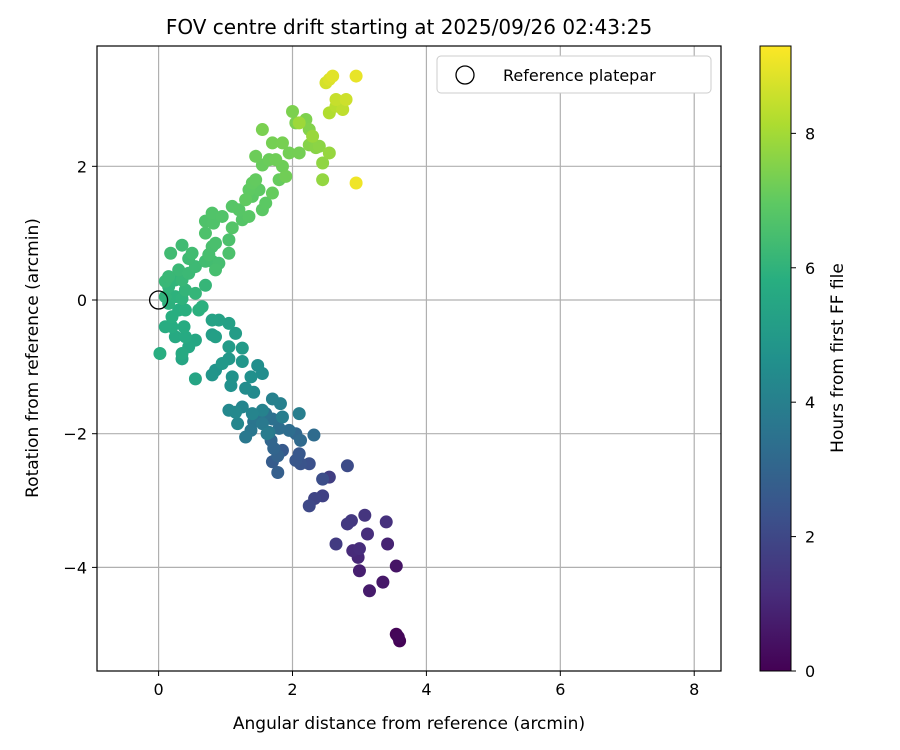  Describe the element at coordinates (82, 300) in the screenshot. I see `y-tick-label: 0` at that location.